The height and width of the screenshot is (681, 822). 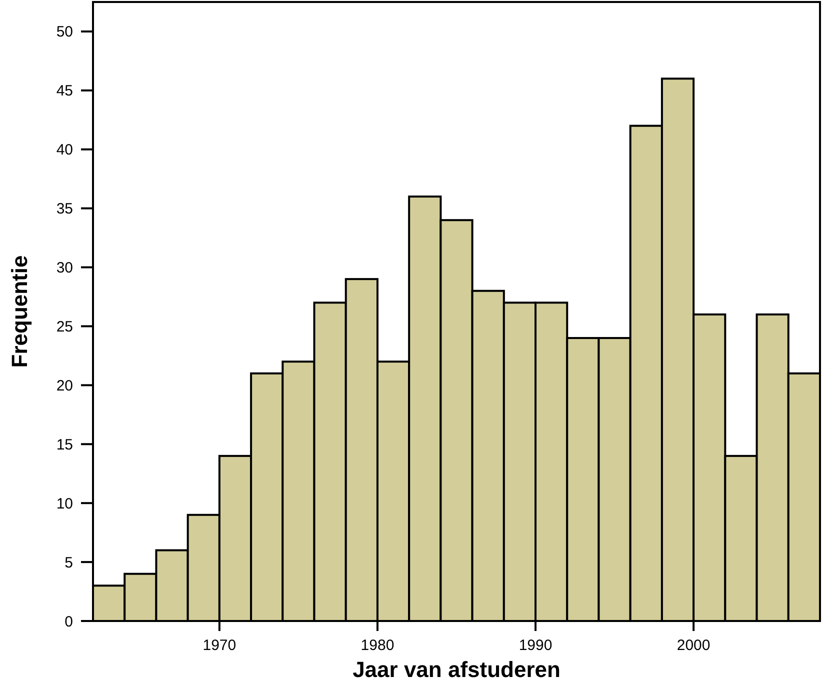 What do you see at coordinates (219, 645) in the screenshot?
I see `x-tick-label: 1970` at bounding box center [219, 645].